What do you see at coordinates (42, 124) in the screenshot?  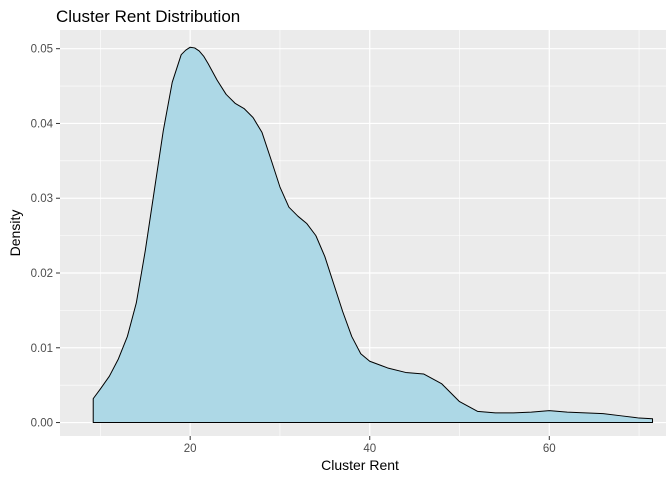 I see `y-tick-label: 0.04` at bounding box center [42, 124].